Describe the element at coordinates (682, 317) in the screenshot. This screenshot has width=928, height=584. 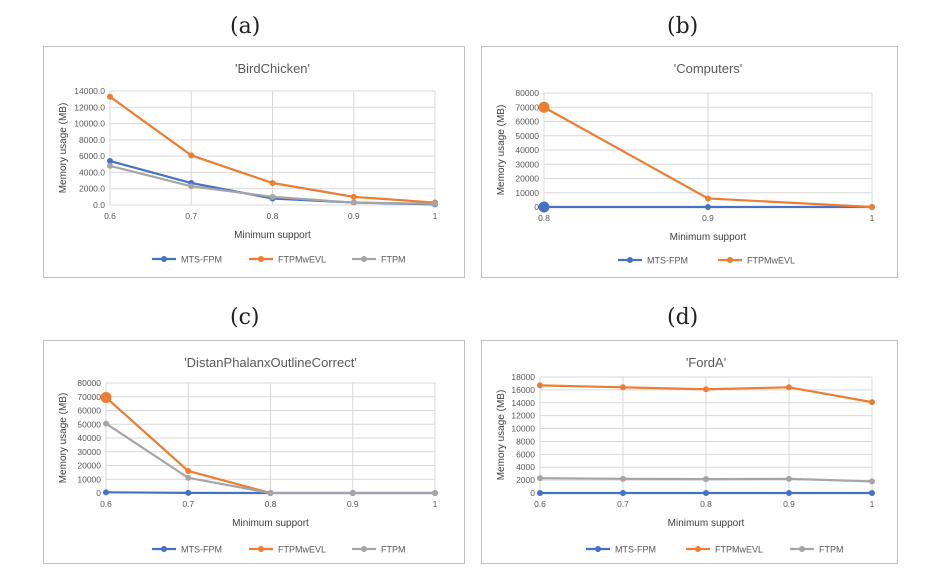
I see `panel-label-d: (d)` at that location.